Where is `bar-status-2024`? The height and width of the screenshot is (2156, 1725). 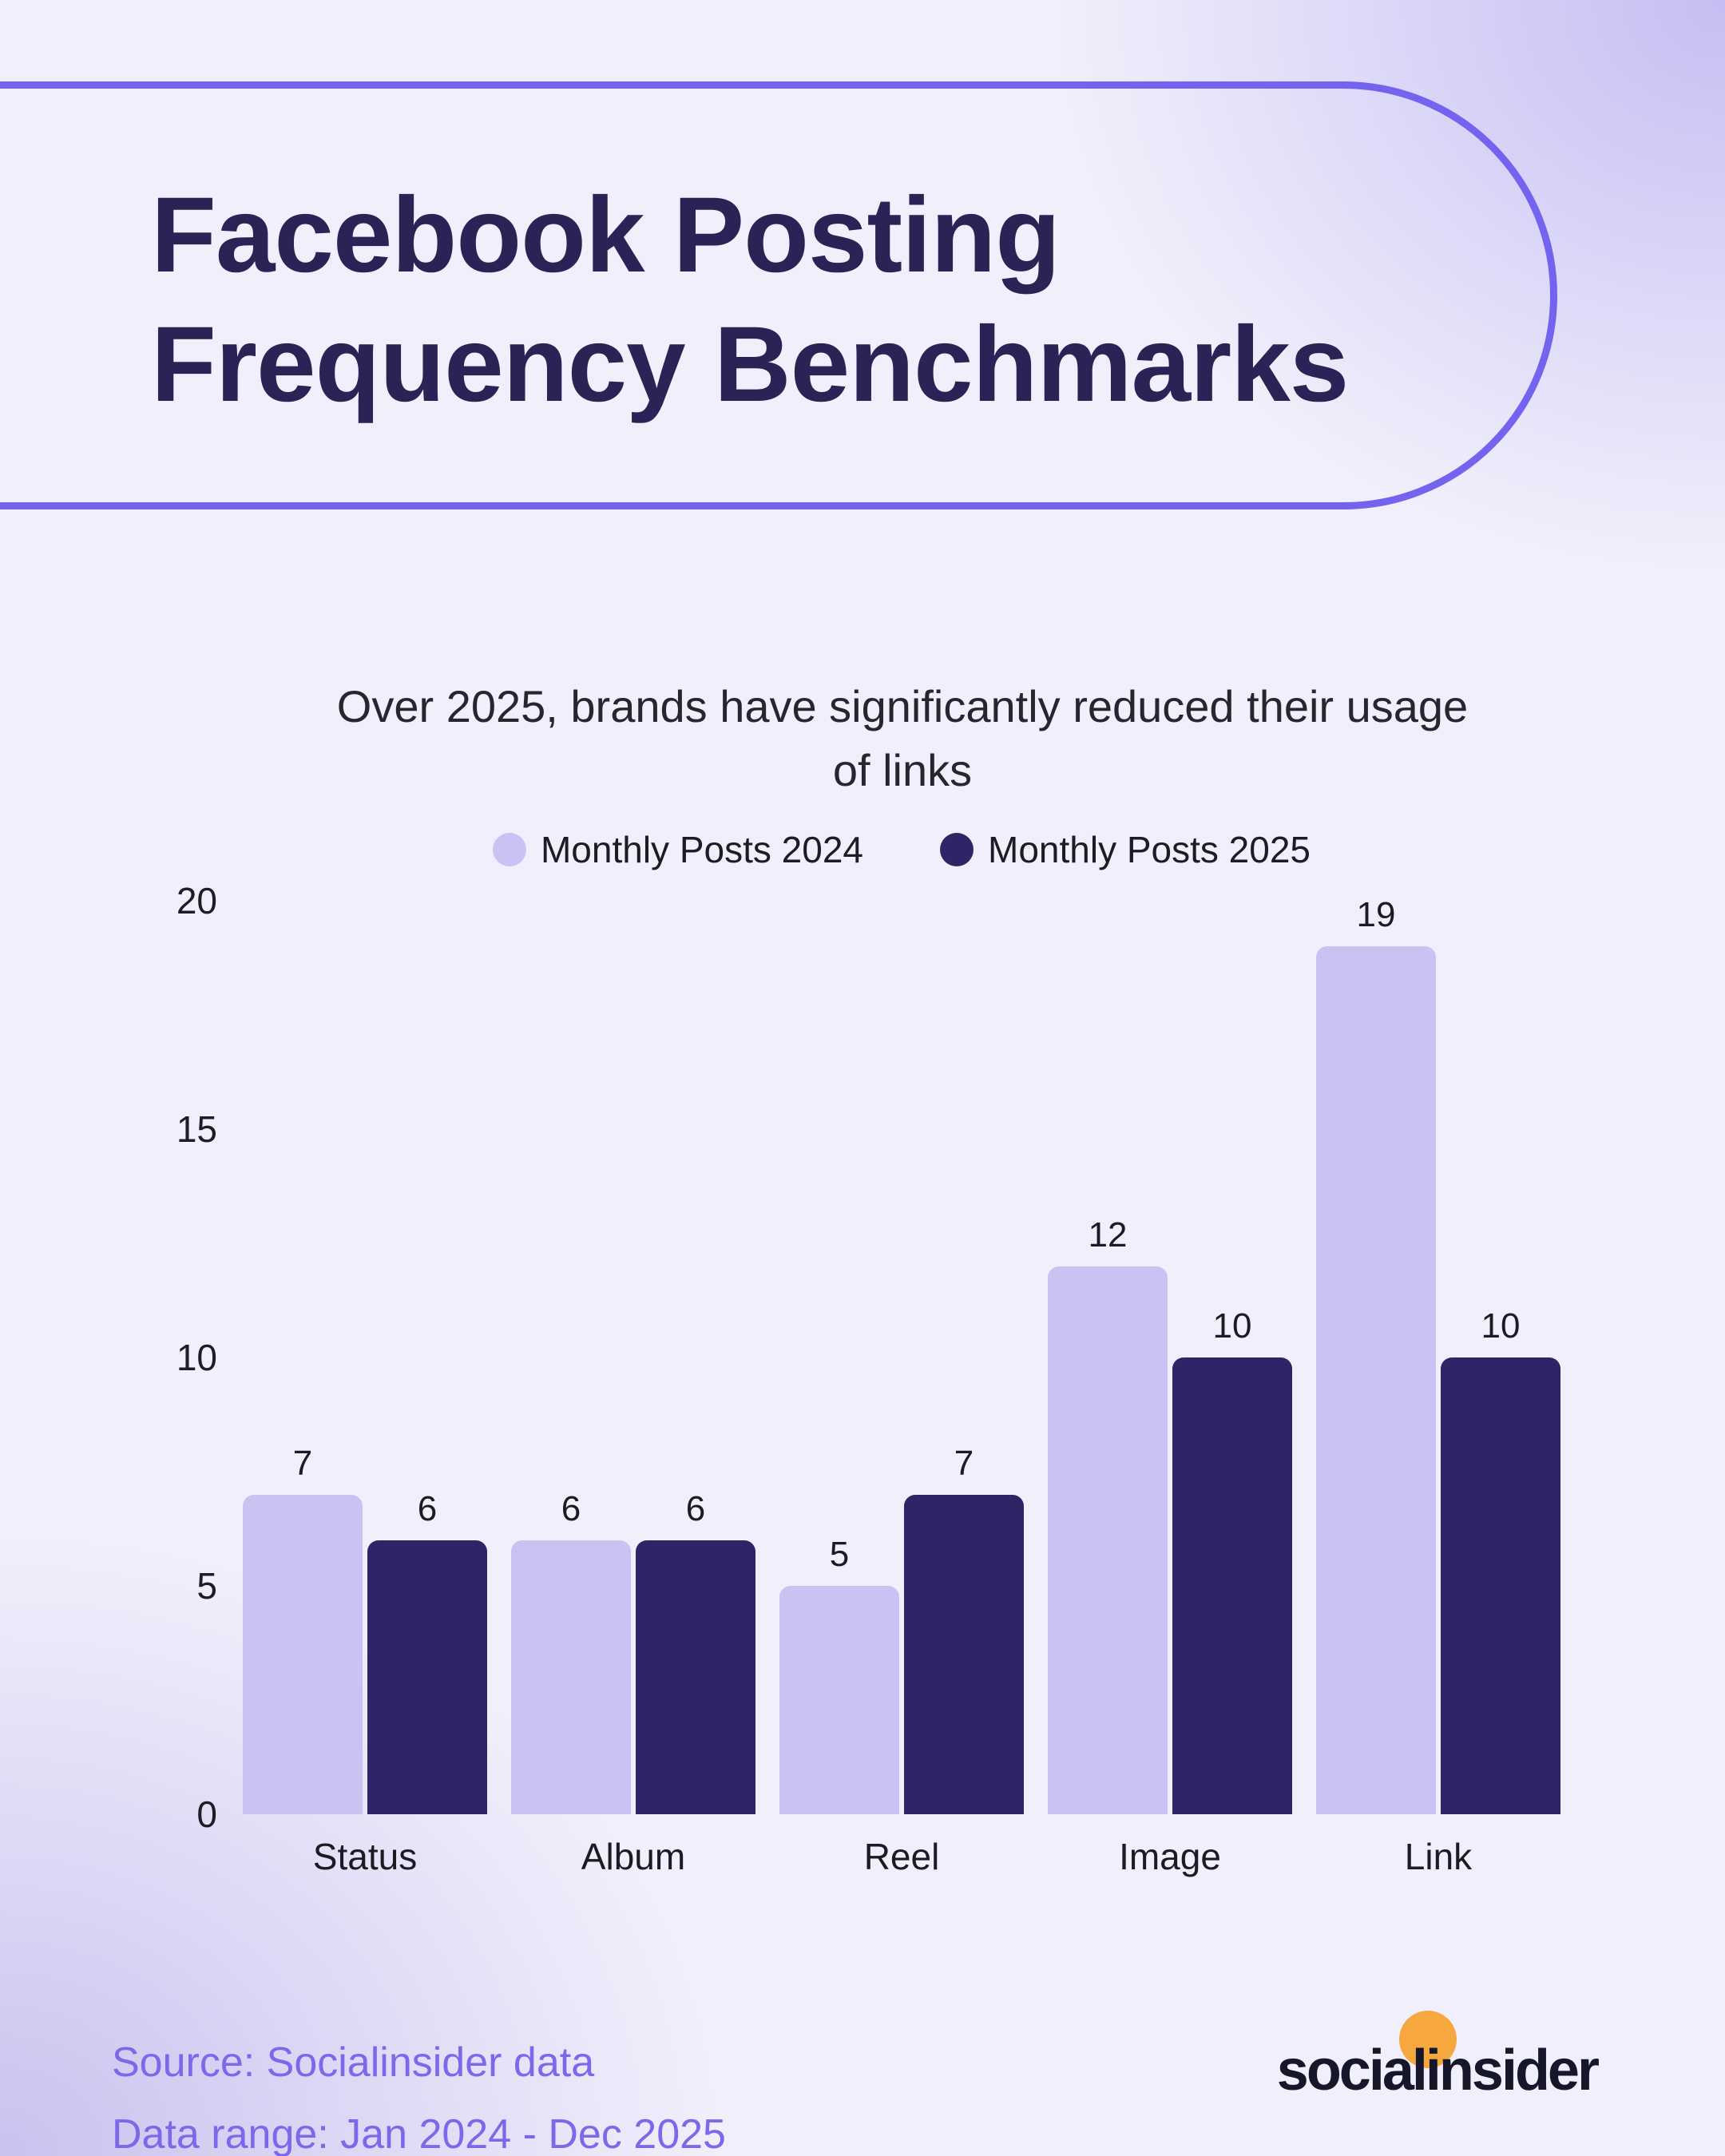 bar-status-2024 is located at coordinates (303, 1654).